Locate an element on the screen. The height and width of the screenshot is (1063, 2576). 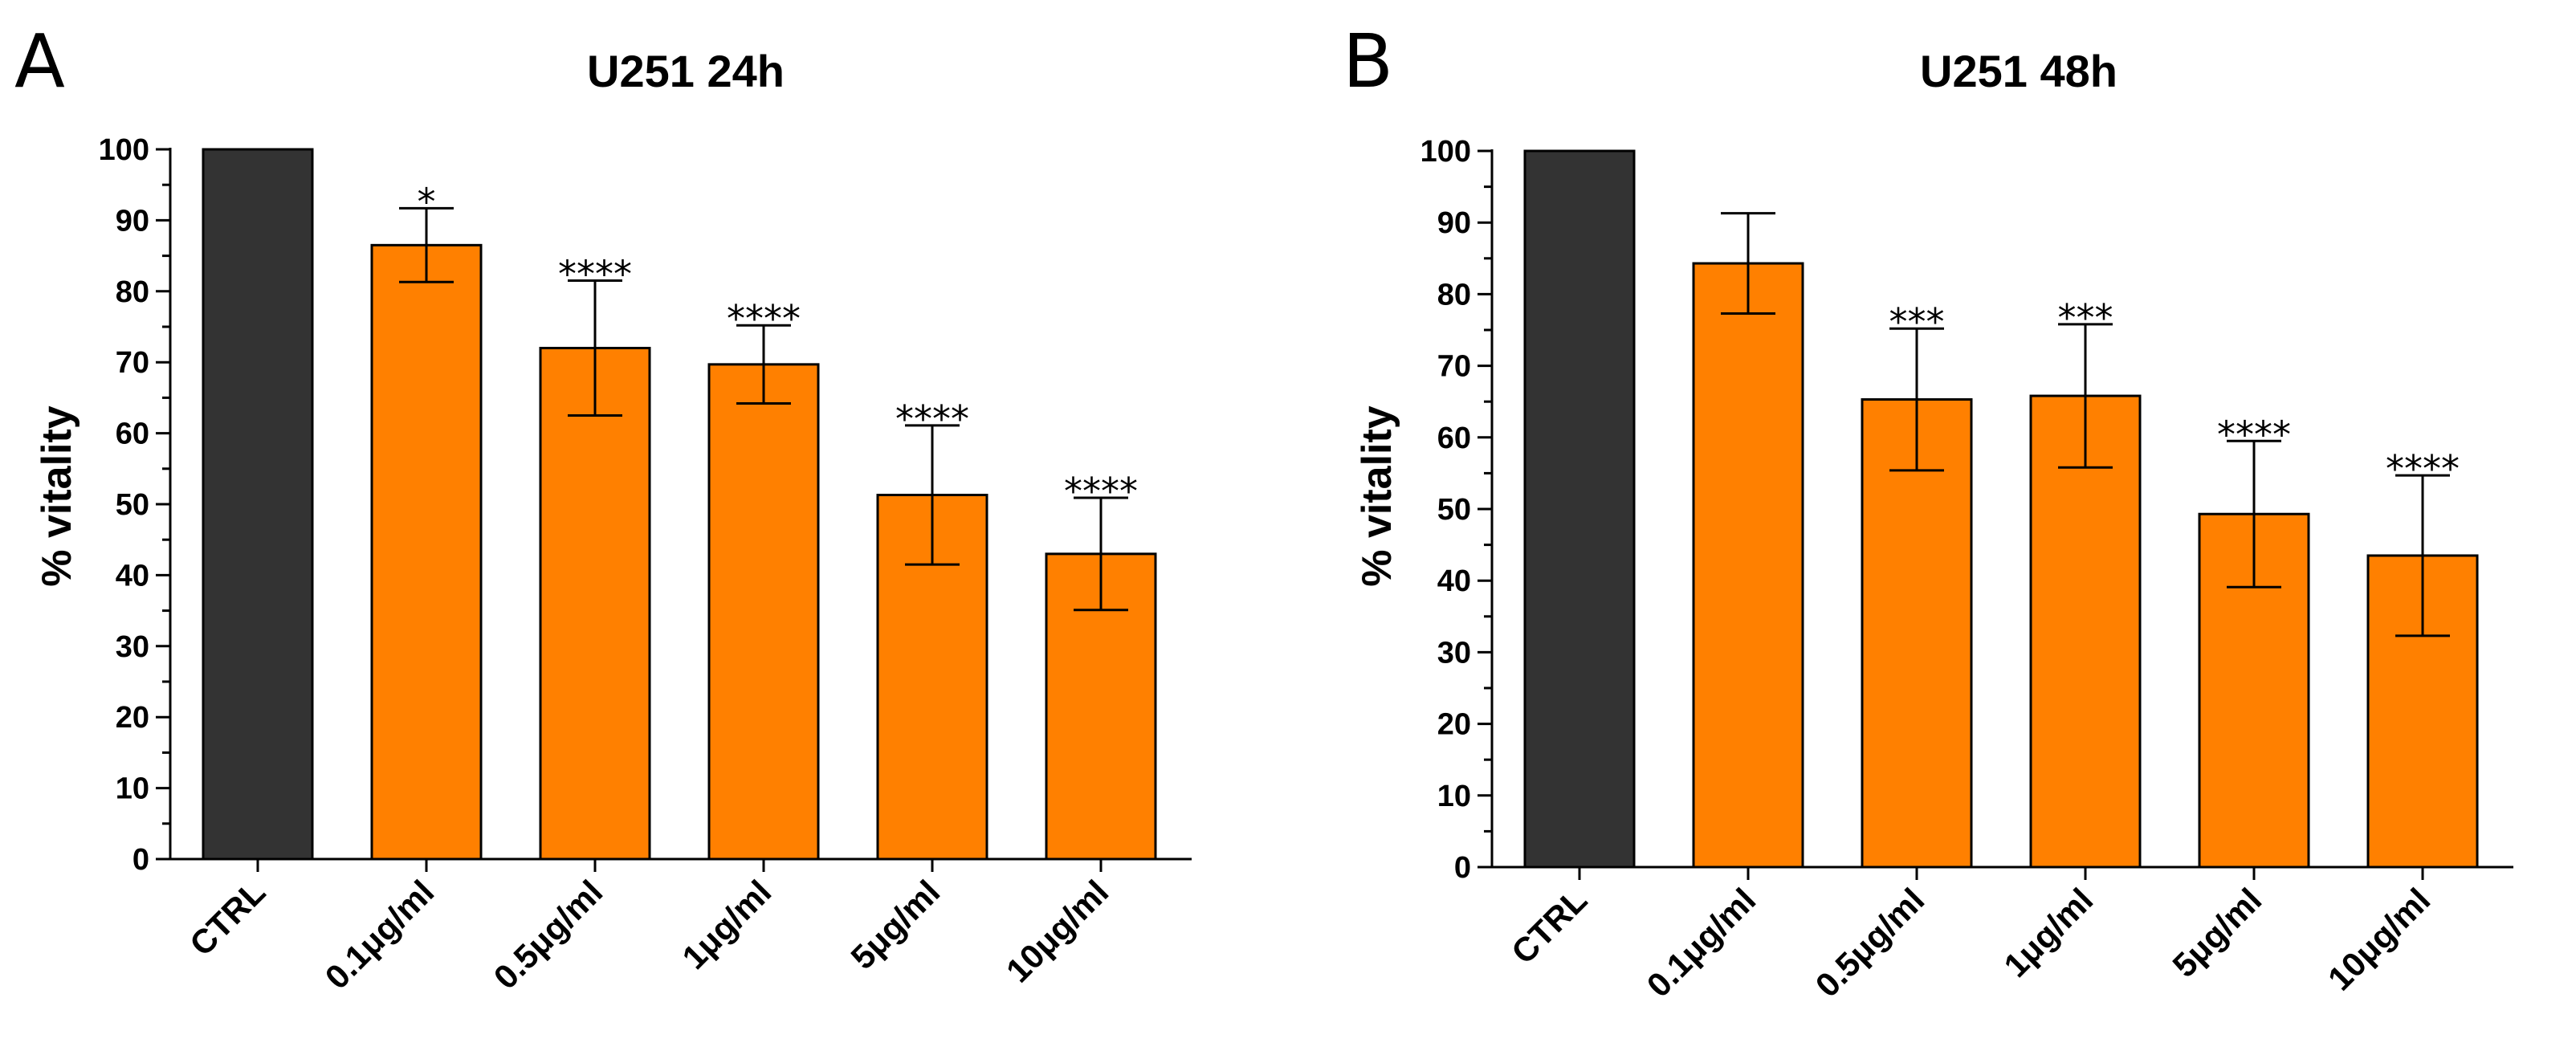
significance-mark-2: *** is located at coordinates (1917, 322).